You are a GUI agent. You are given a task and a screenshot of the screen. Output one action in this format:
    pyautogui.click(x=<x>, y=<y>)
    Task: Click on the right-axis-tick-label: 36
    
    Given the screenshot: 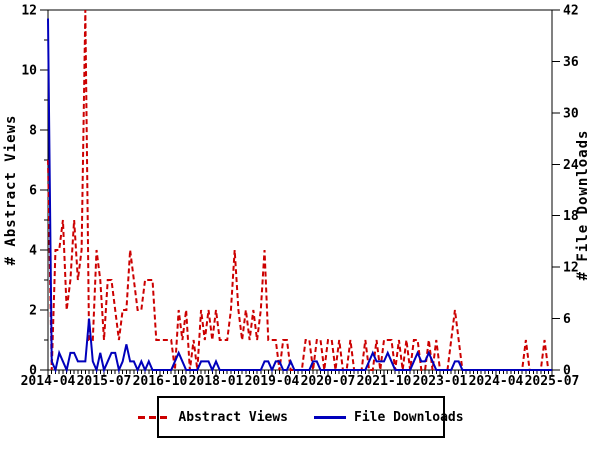 What is the action you would take?
    pyautogui.click(x=571, y=62)
    